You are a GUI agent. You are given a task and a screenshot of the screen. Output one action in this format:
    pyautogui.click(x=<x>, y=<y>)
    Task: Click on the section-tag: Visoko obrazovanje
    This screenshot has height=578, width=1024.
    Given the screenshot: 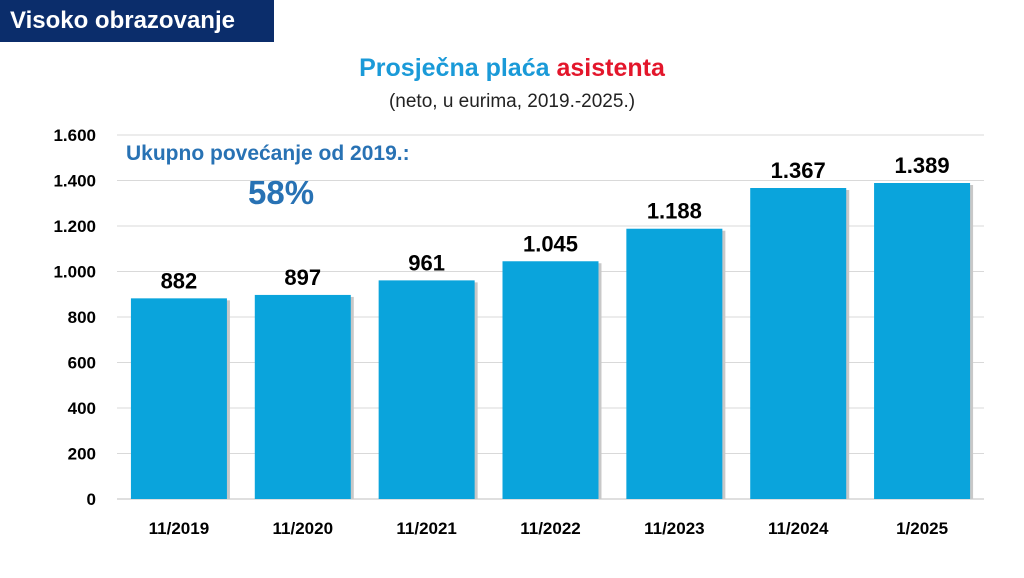 What is the action you would take?
    pyautogui.click(x=137, y=21)
    